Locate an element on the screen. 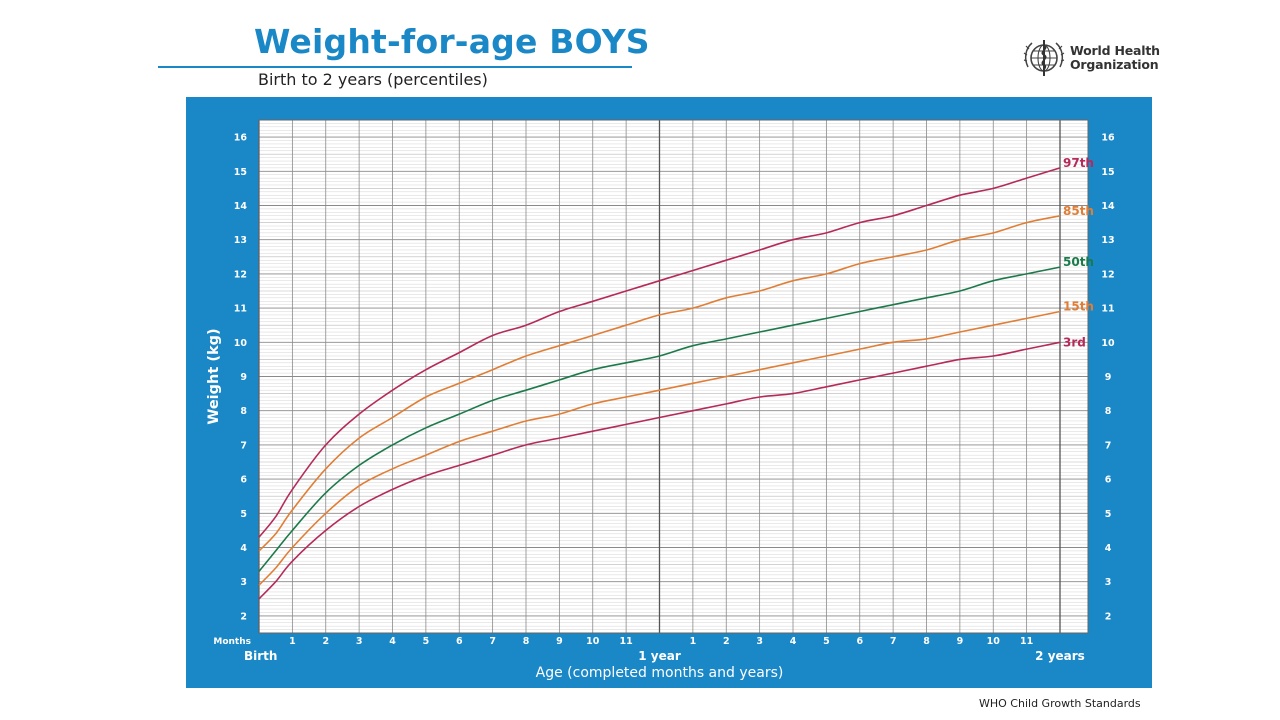  who-emblem-icon is located at coordinates (1044, 58).